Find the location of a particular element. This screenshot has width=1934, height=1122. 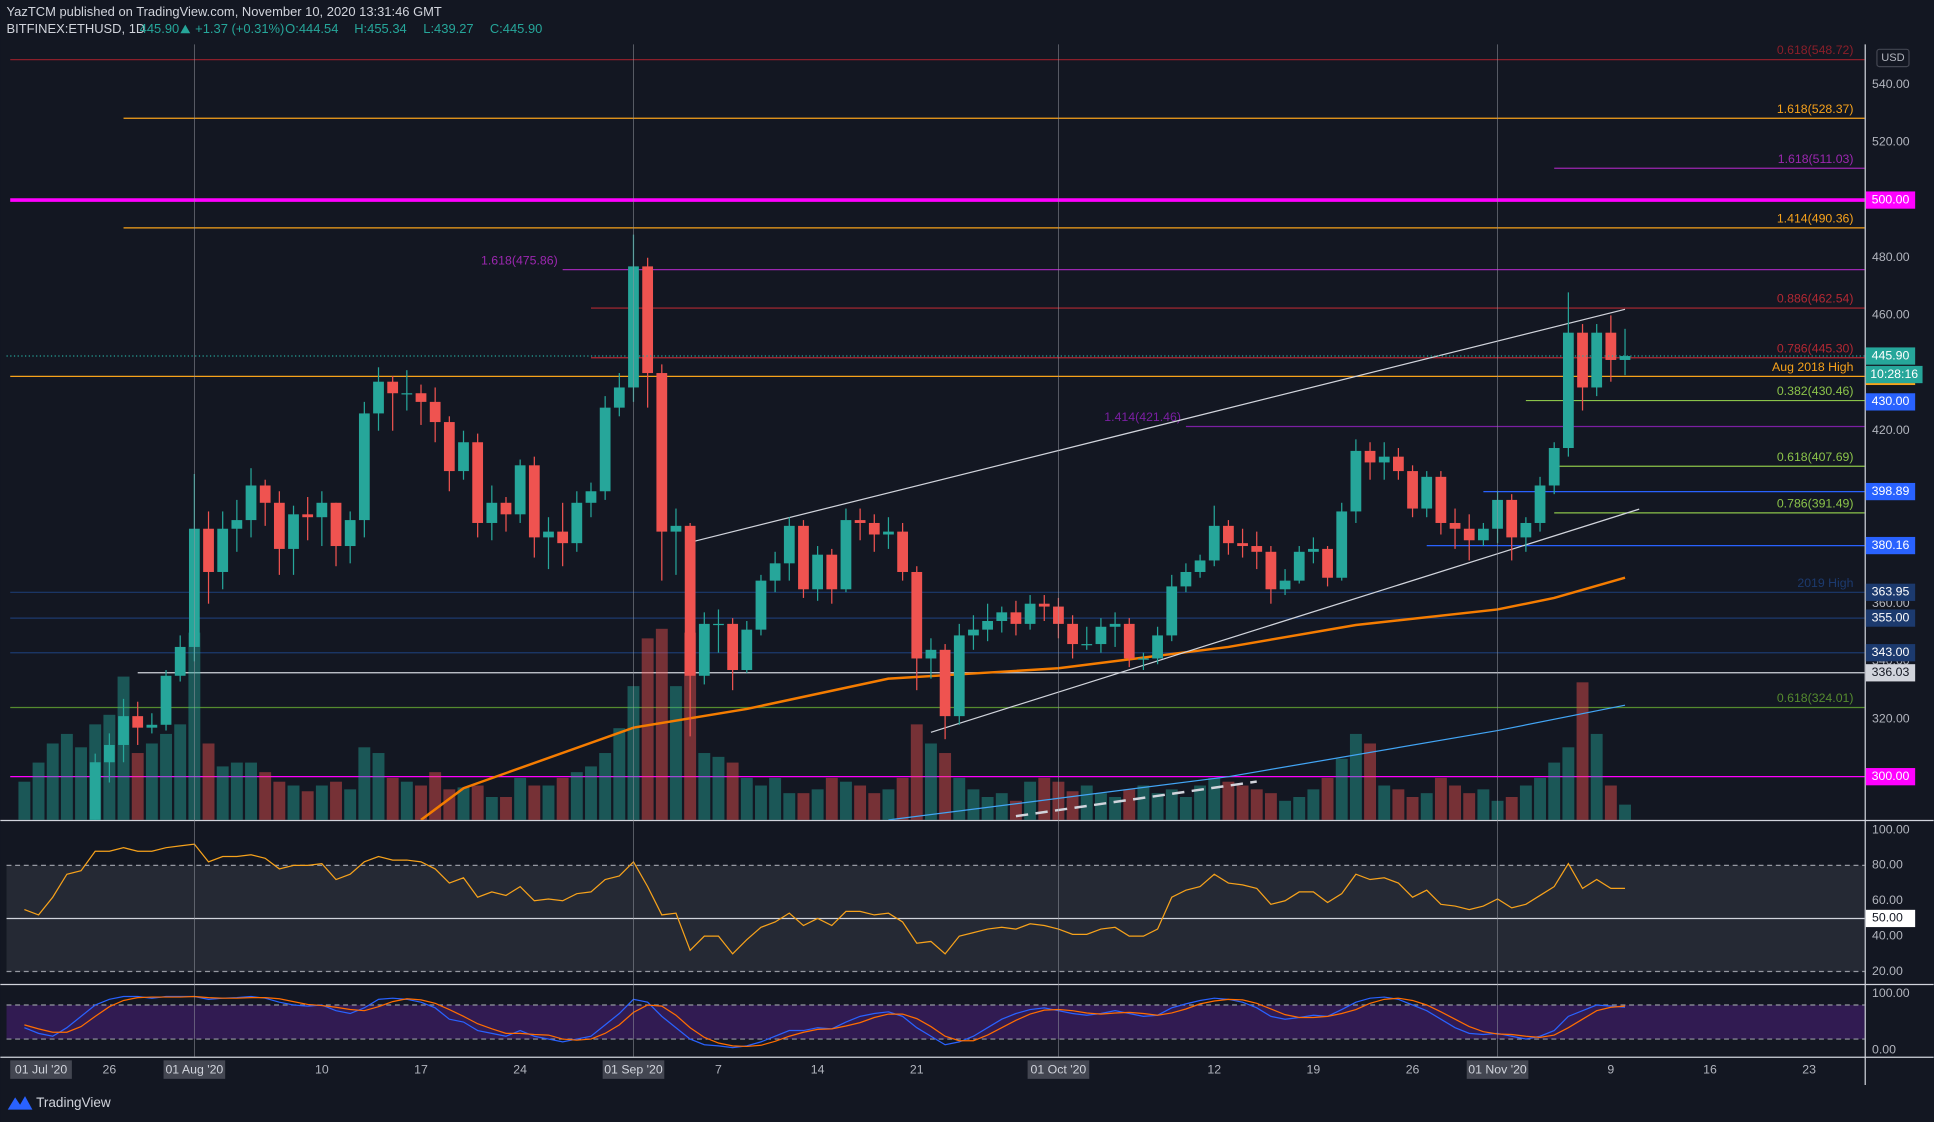

price-tag-label: 445.90 is located at coordinates (1891, 355).